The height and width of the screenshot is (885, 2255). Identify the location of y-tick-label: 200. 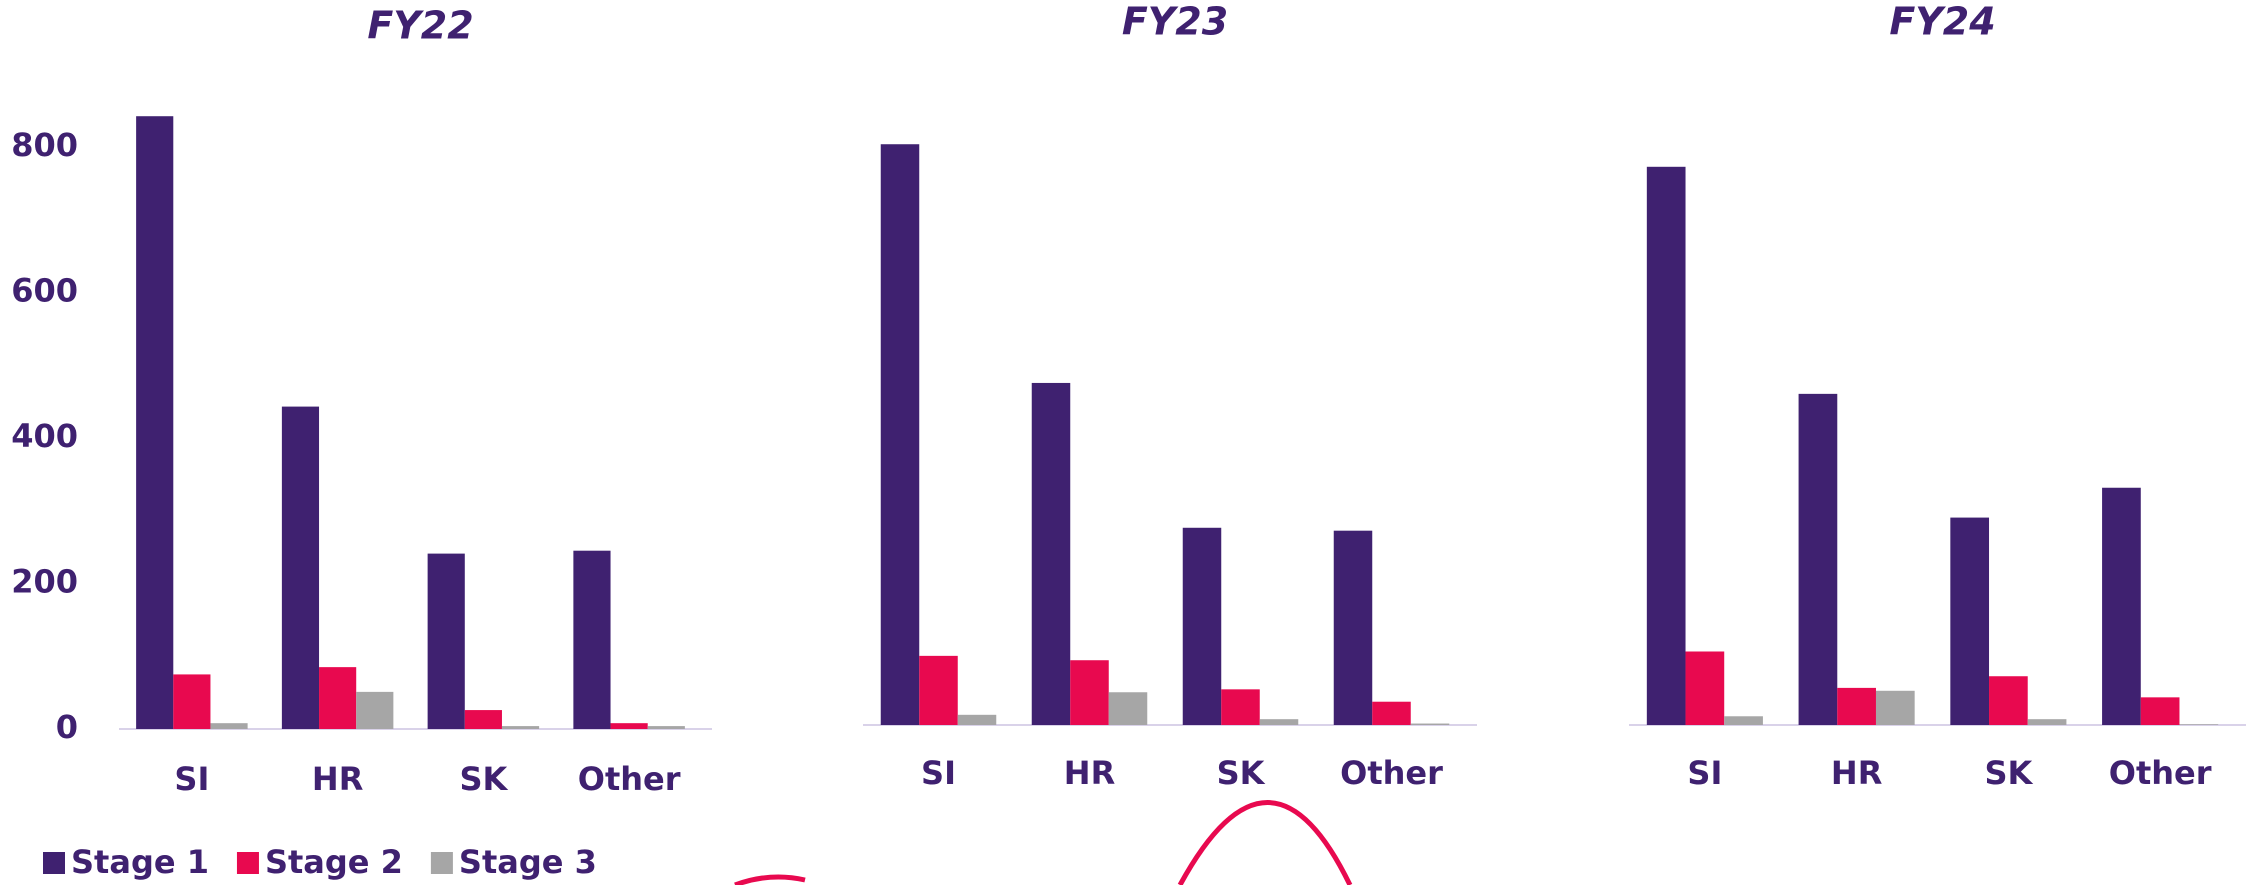
(44, 581).